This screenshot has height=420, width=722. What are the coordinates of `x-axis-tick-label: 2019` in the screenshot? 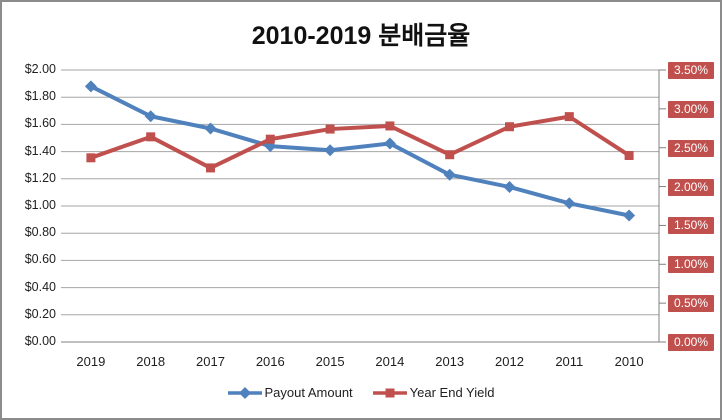 It's located at (91, 361).